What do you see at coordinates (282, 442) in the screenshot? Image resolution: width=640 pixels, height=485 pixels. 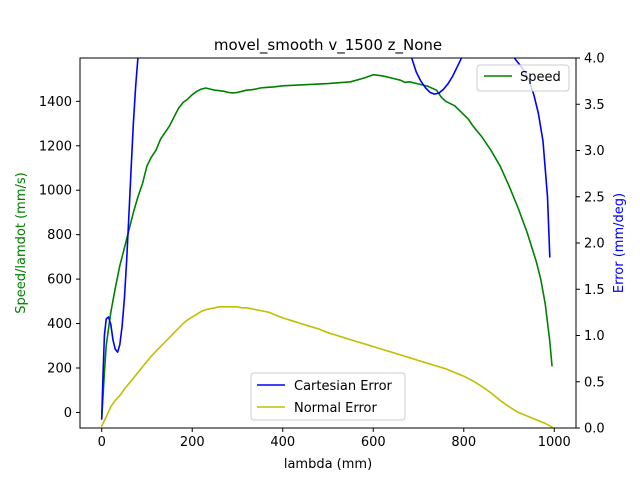 I see `x-tick-label: 400` at bounding box center [282, 442].